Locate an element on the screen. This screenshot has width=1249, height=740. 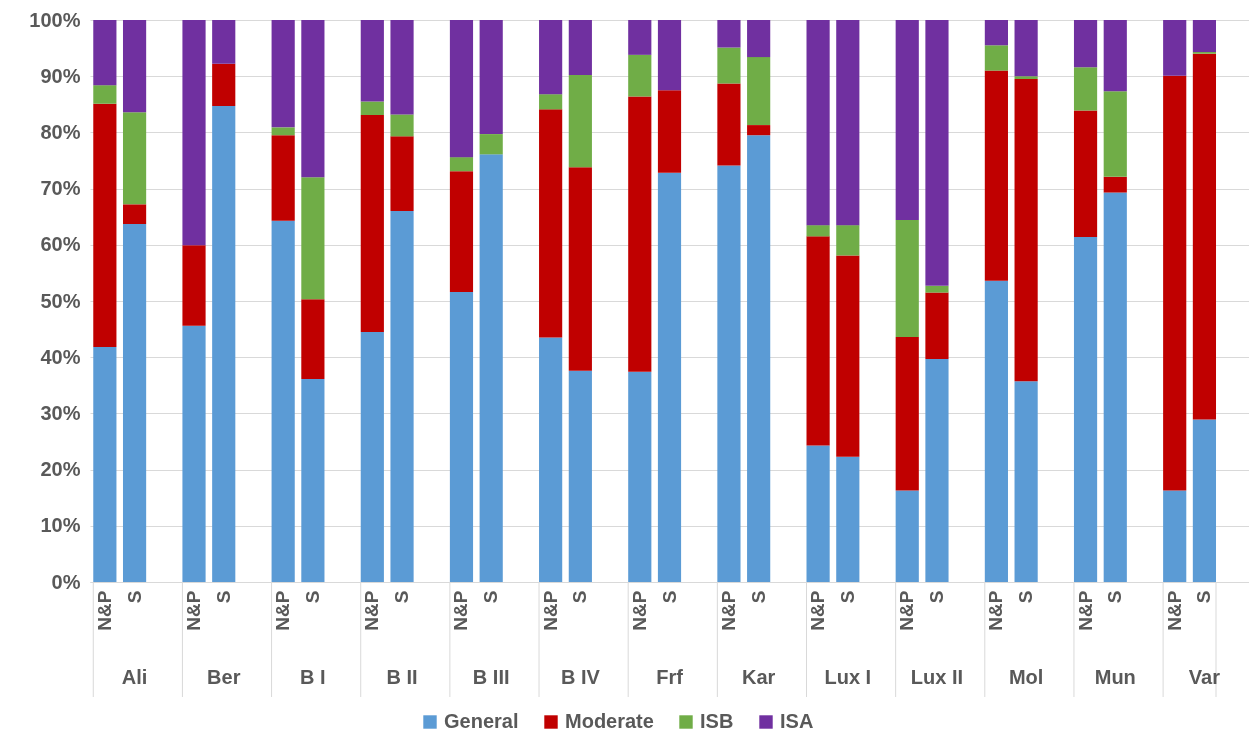
y-tick-label: 10% is located at coordinates (60, 525).